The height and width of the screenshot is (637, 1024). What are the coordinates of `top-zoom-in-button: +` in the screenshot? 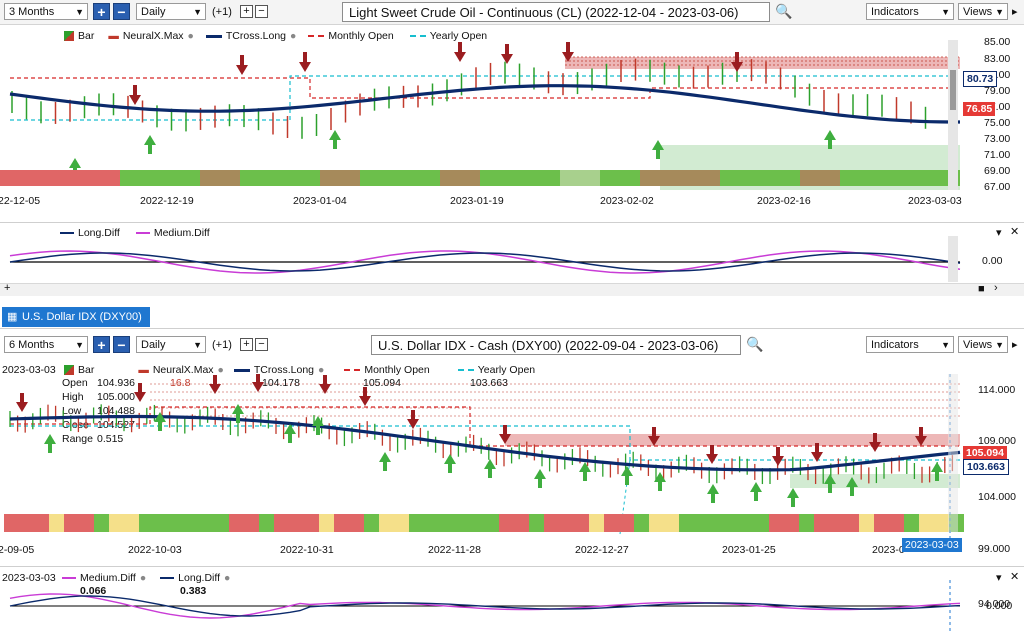 It's located at (101, 11).